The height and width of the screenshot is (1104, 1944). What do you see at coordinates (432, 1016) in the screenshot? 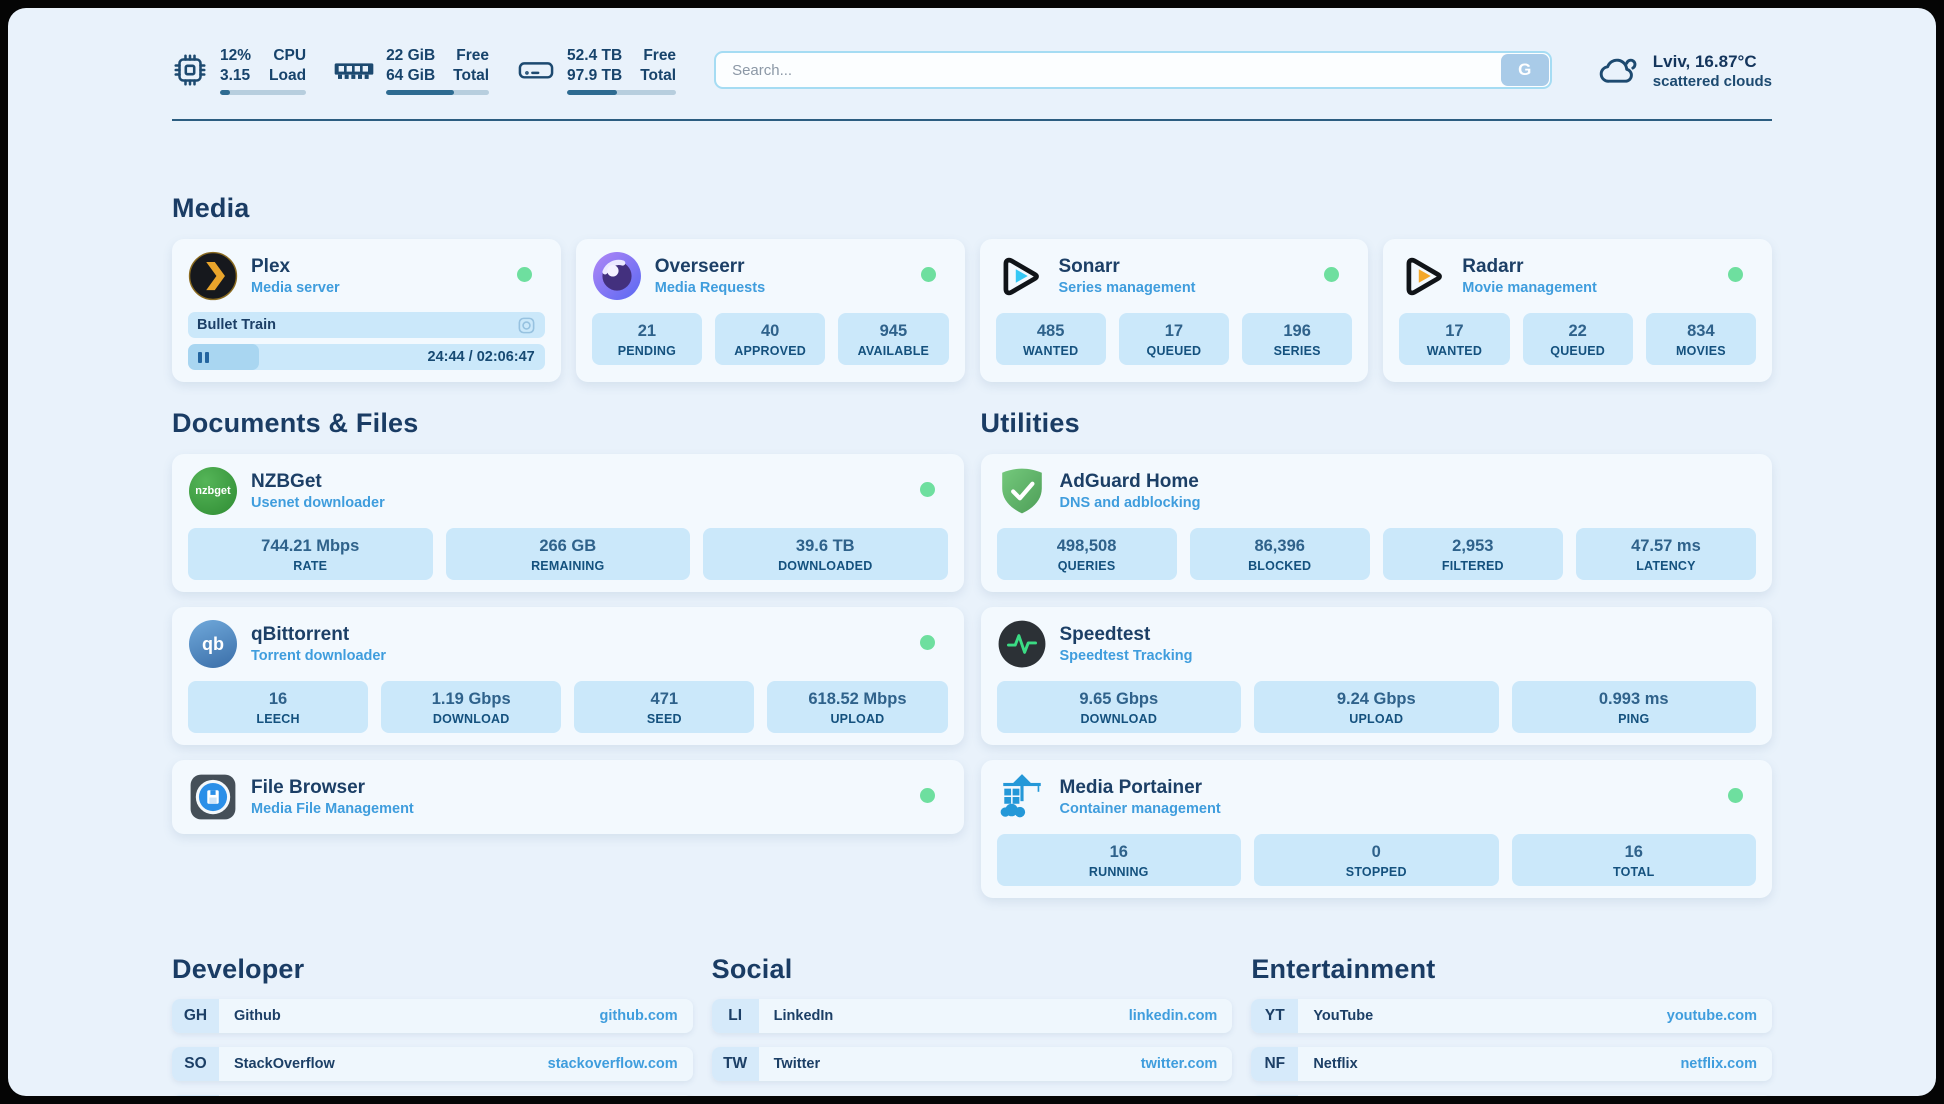
I see `bookmark-github: GH Github github.com` at bounding box center [432, 1016].